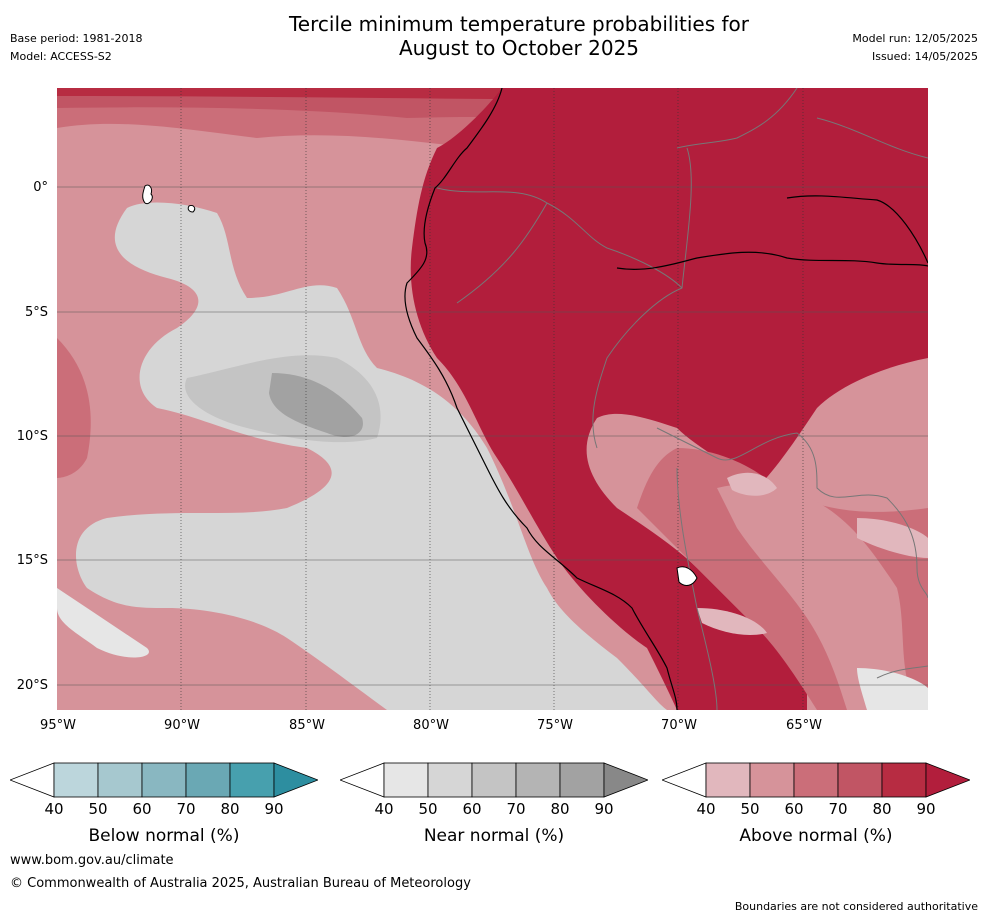  I want to click on lon-label: 70°W, so click(679, 725).